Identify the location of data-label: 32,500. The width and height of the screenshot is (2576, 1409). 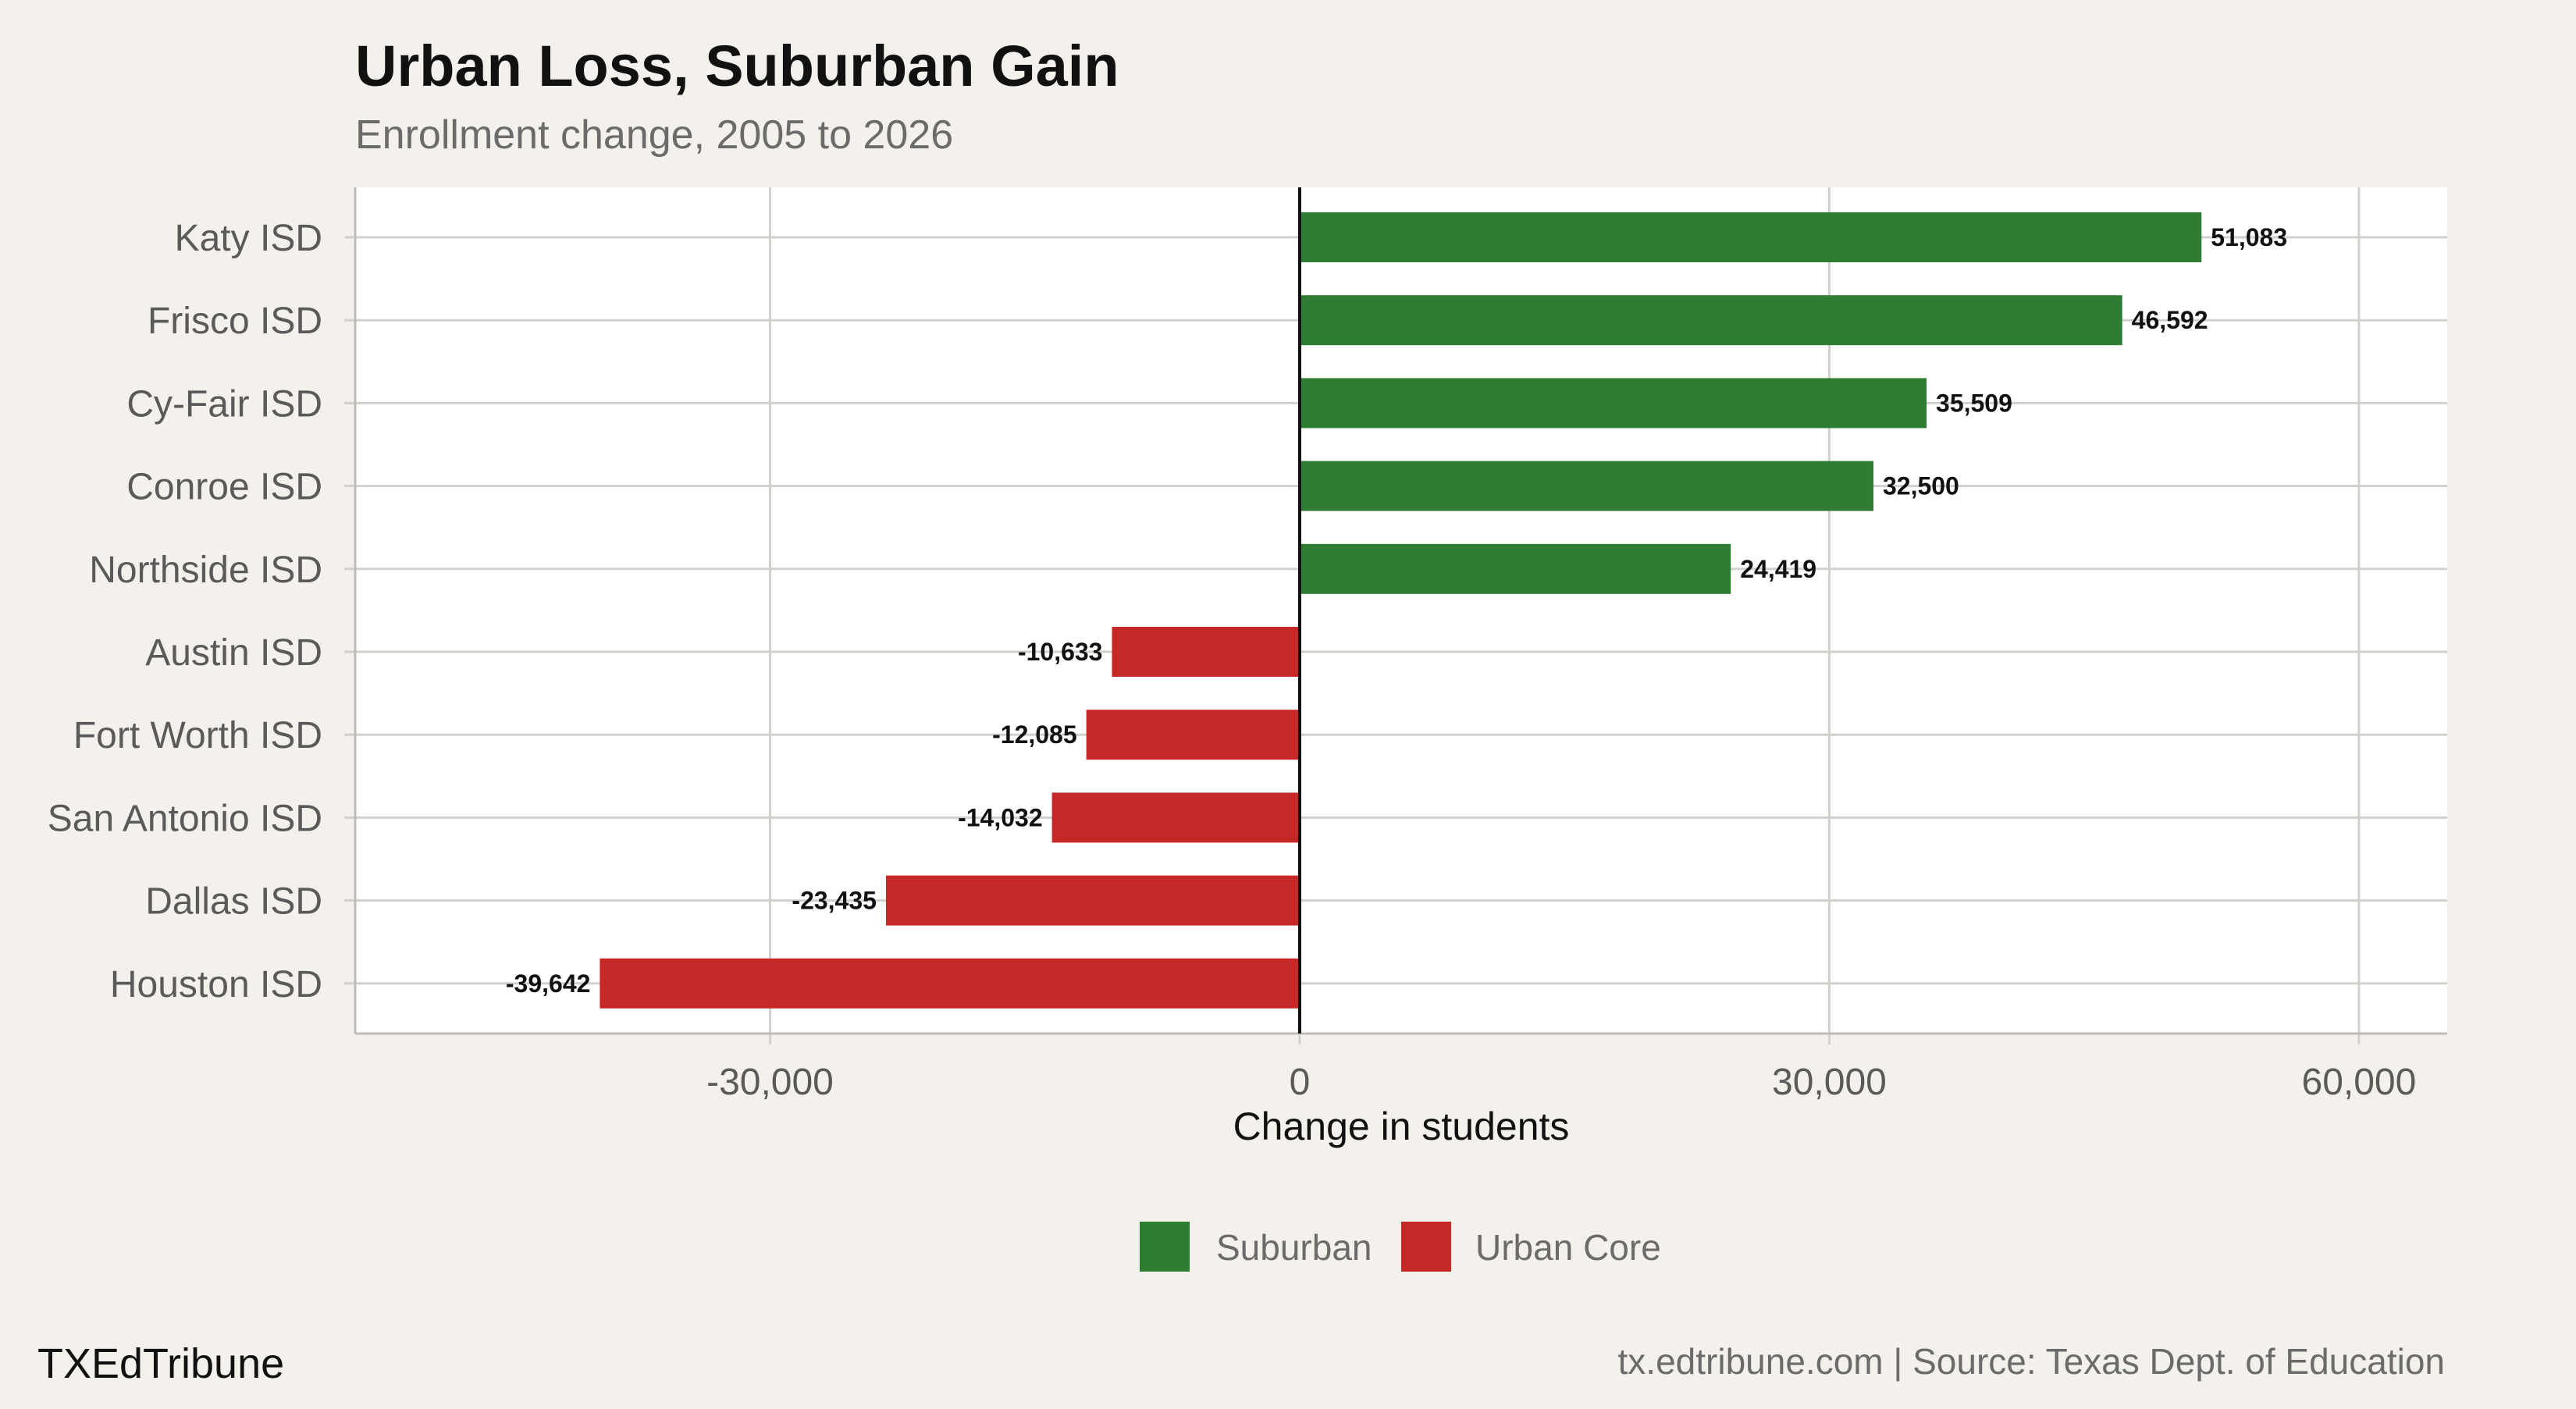
(1921, 486).